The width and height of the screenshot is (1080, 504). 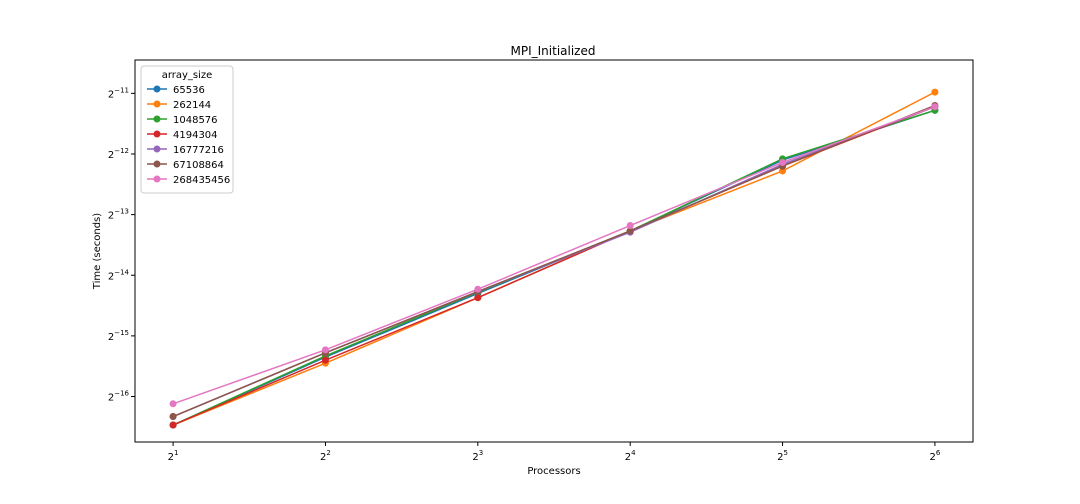 I want to click on legend-label: 16777216, so click(x=198, y=150).